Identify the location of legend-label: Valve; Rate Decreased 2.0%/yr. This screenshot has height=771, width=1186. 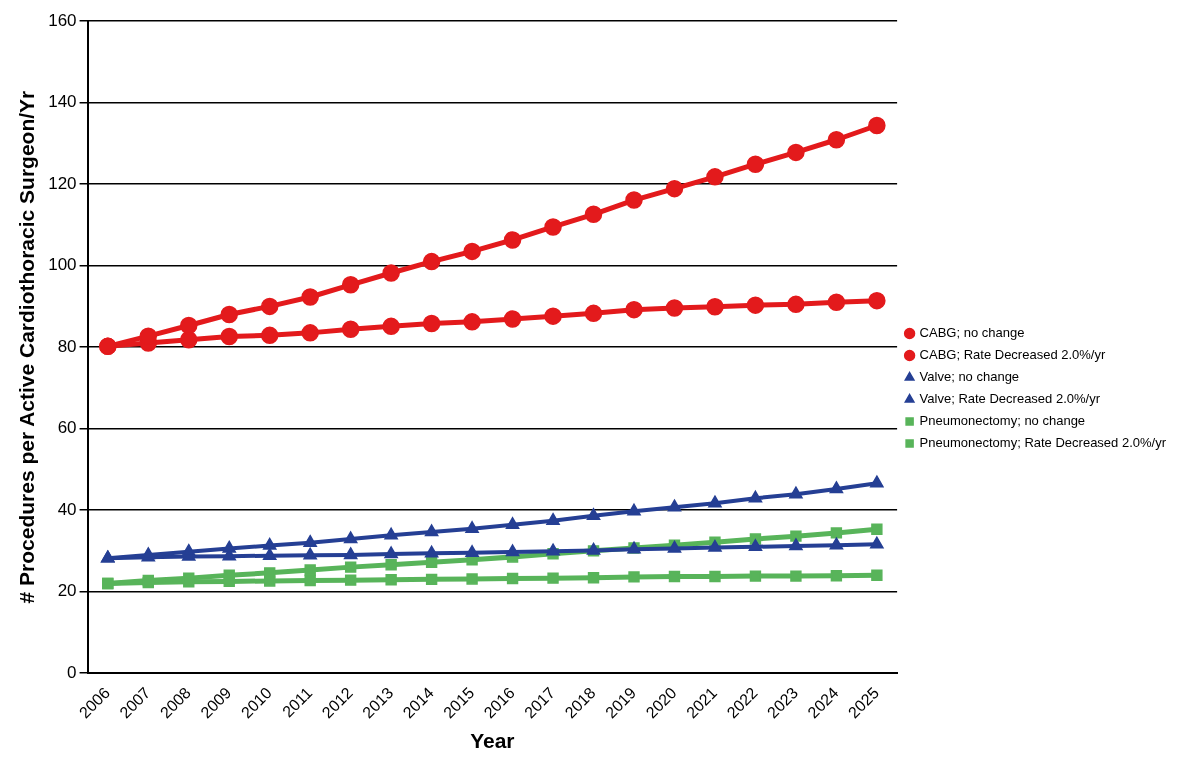
(1010, 399).